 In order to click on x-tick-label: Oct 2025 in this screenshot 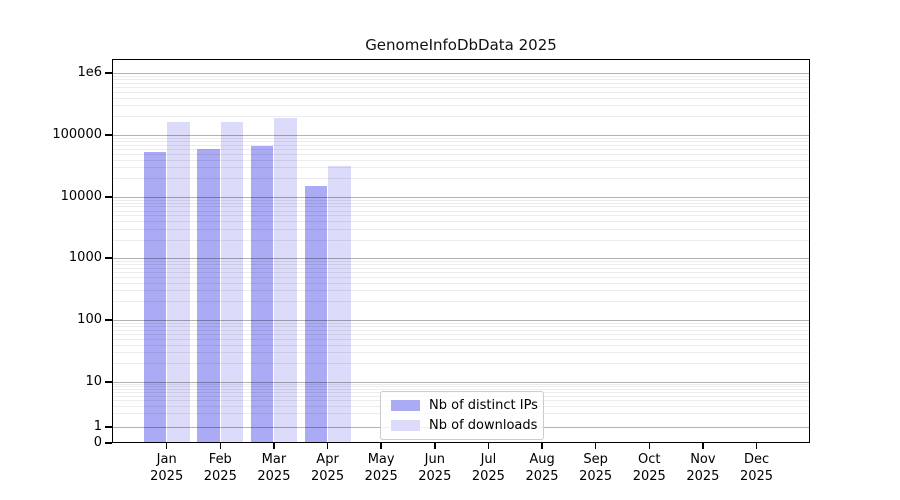, I will do `click(649, 468)`.